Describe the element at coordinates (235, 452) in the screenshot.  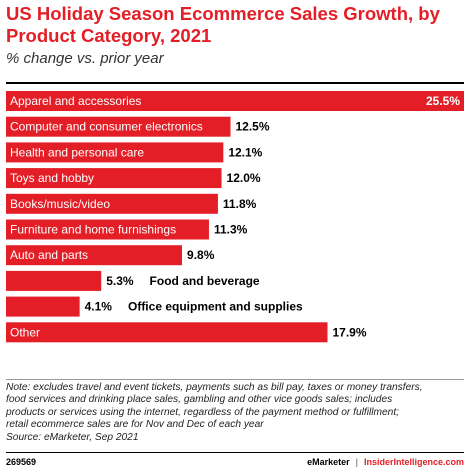
I see `footer-divider` at that location.